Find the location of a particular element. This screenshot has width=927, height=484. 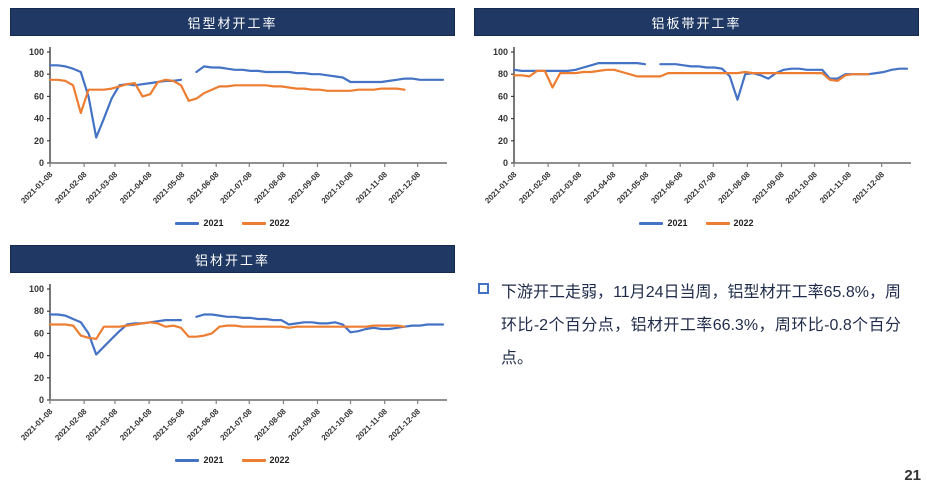

square-bullet-icon is located at coordinates (483, 288).